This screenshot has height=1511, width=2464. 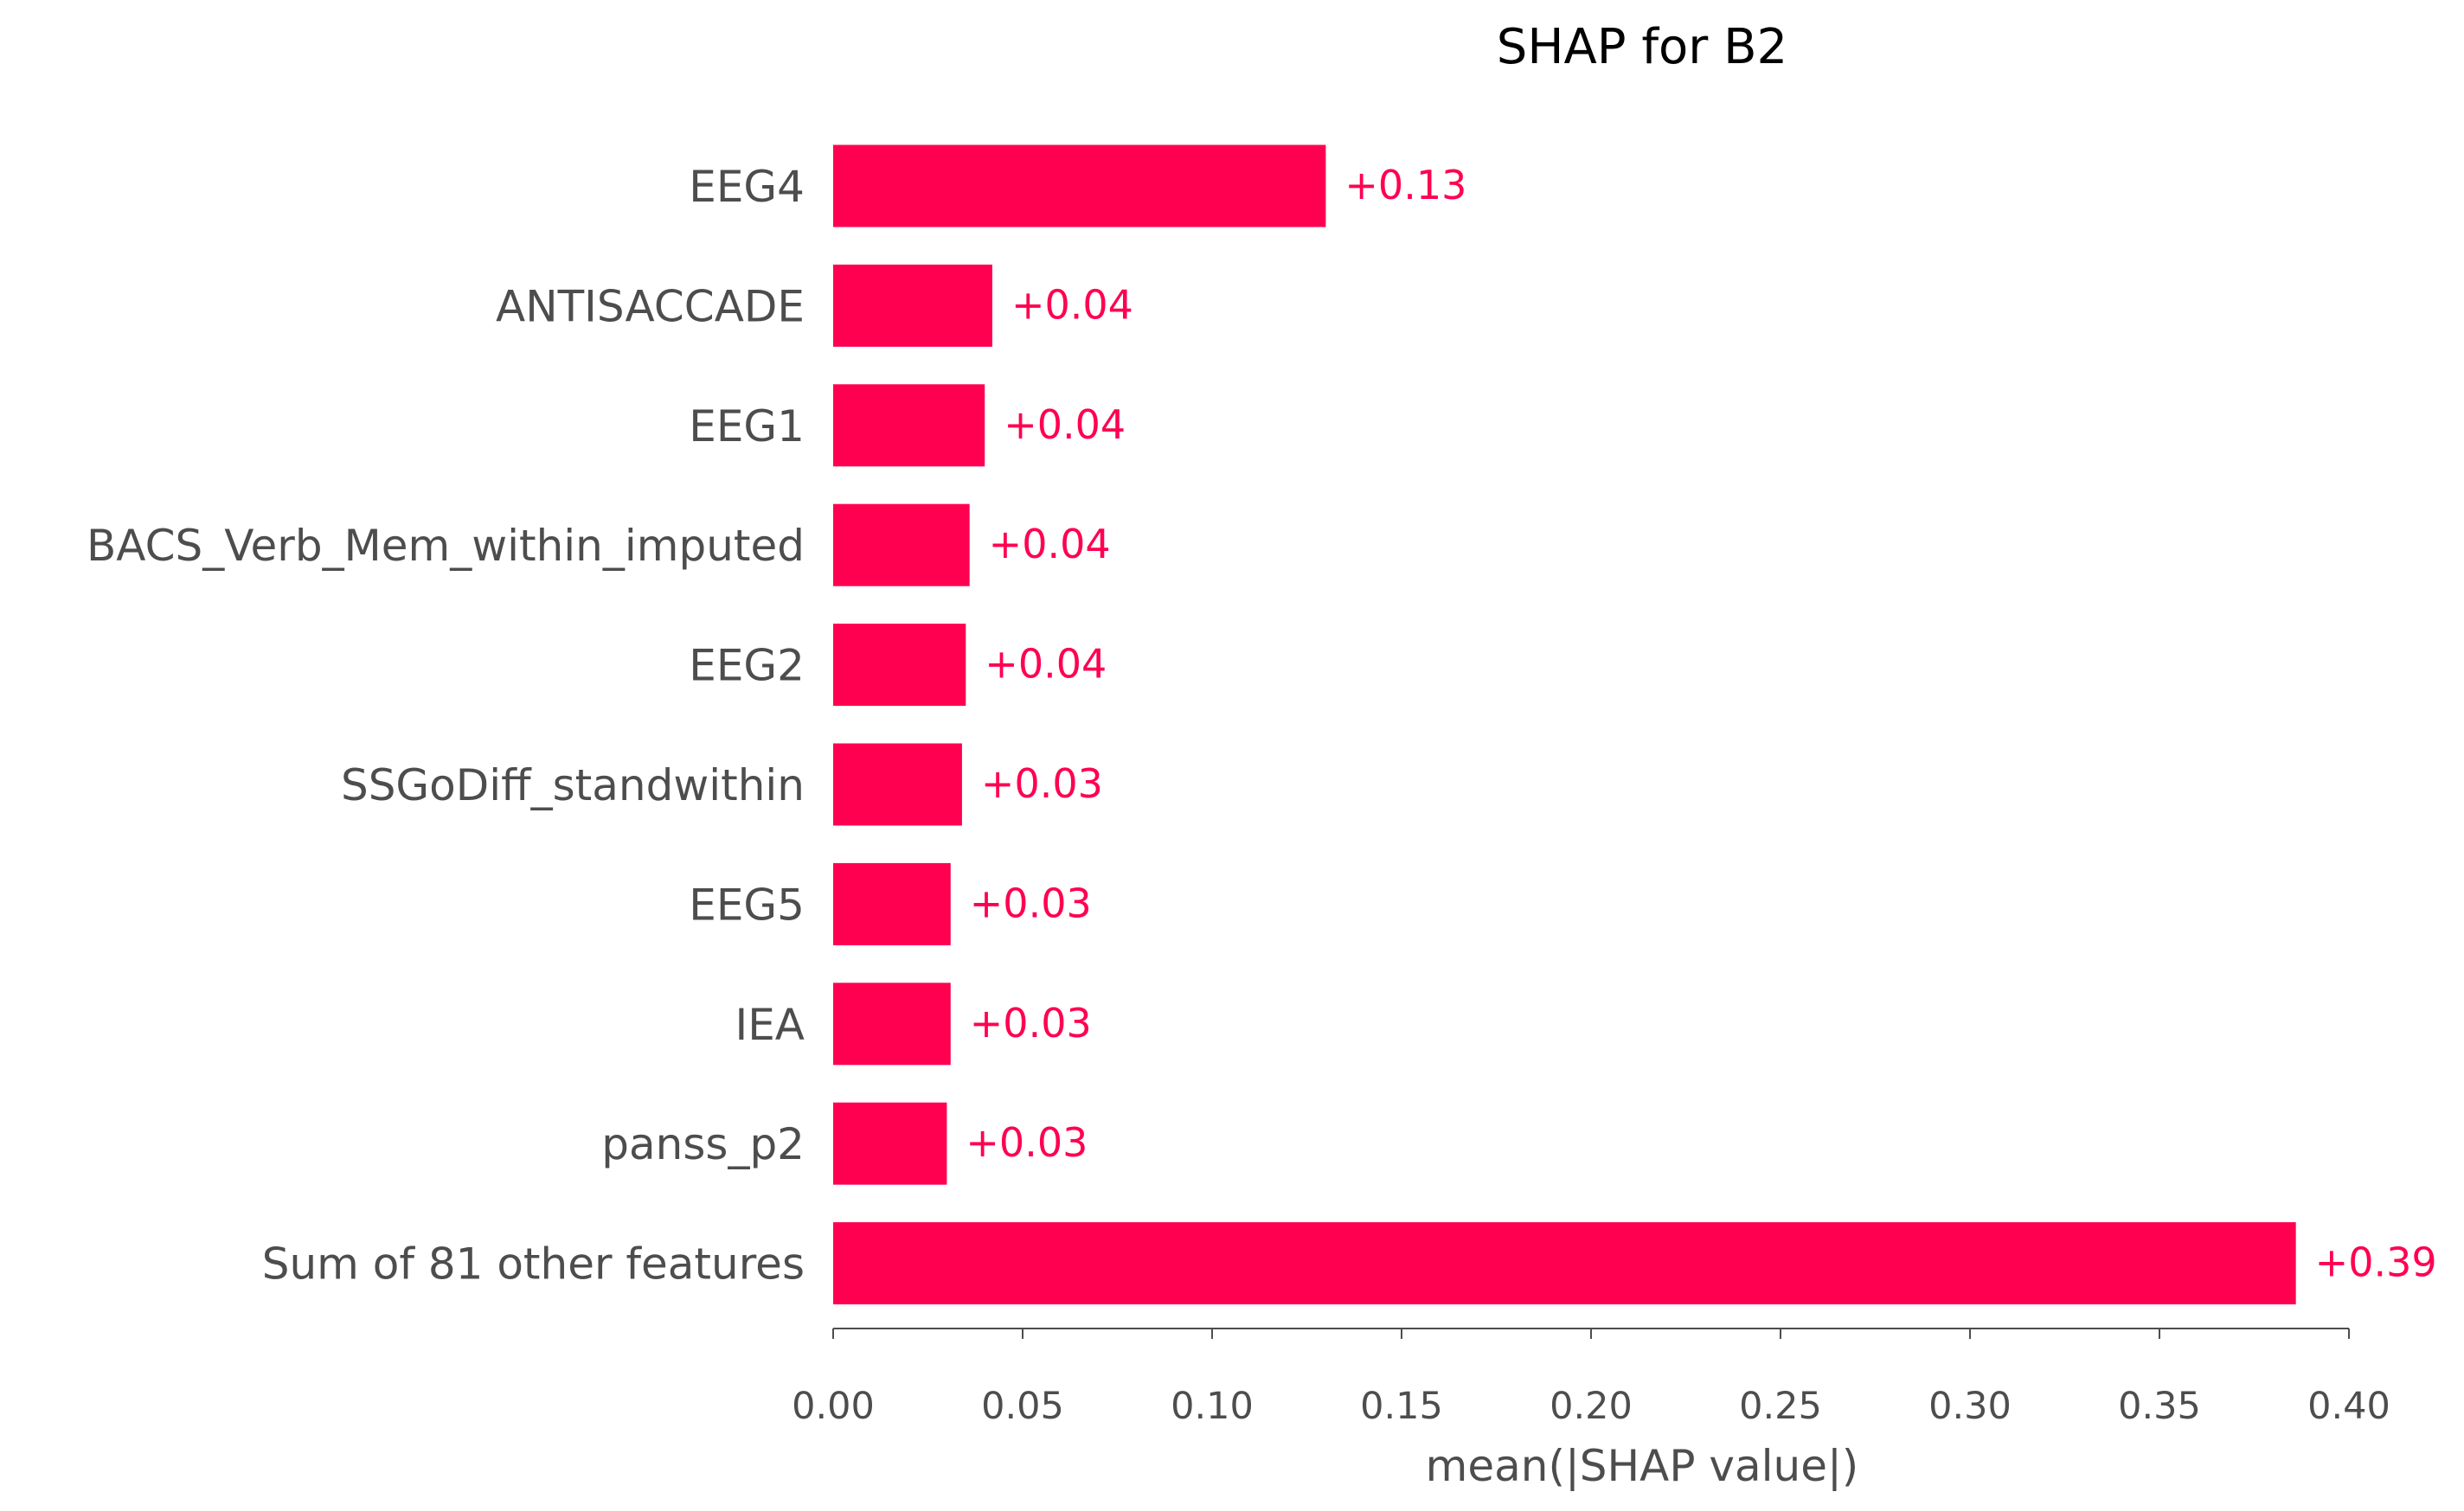 I want to click on x-axis: 0.00 0.05 0.10 0.15 0.20 0.25 0.30 0.35 0.40, so click(x=1591, y=1378).